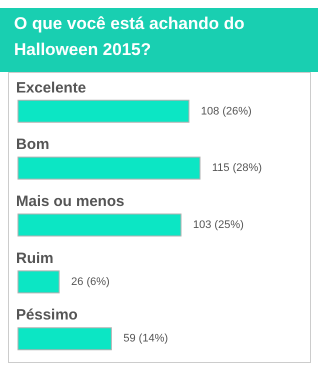  I want to click on y-tick-label: Mais ou menos, so click(70, 201).